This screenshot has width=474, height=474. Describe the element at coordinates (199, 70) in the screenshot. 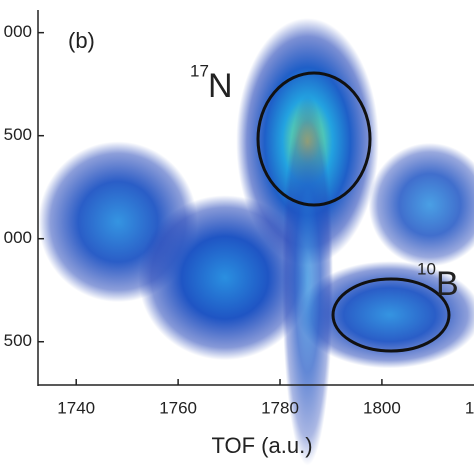

I see `annotation-mass: 17` at that location.